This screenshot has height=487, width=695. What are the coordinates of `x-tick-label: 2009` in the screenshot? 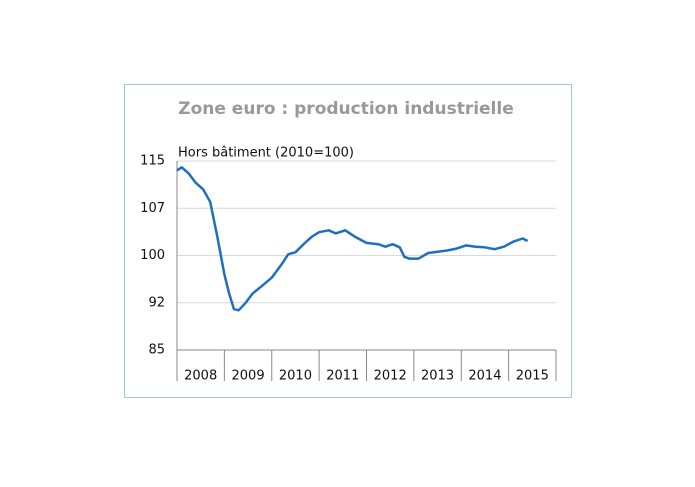 It's located at (248, 376).